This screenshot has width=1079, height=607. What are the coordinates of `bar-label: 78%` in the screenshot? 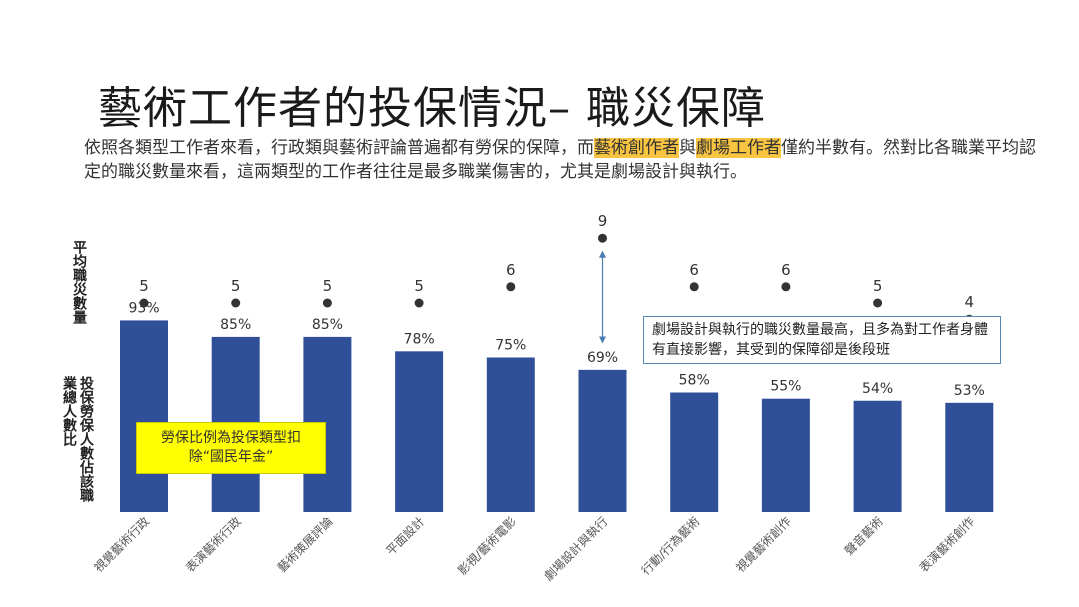 It's located at (419, 339).